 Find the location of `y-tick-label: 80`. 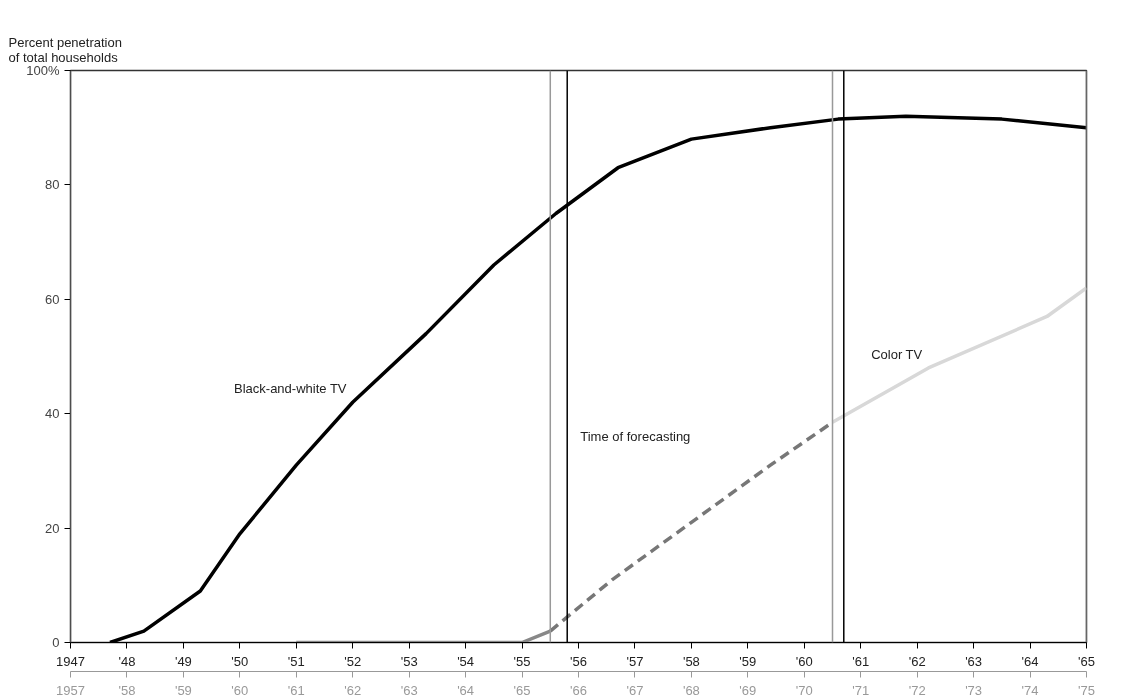

y-tick-label: 80 is located at coordinates (52, 185).